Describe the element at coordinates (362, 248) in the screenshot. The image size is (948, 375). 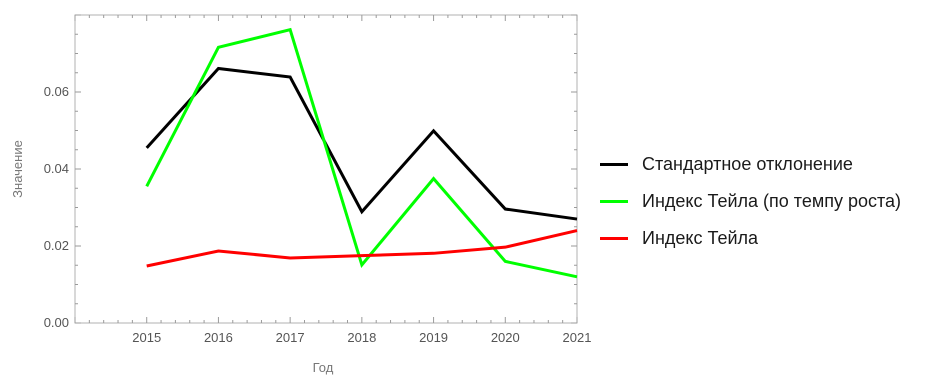
I see `series-line-theil` at that location.